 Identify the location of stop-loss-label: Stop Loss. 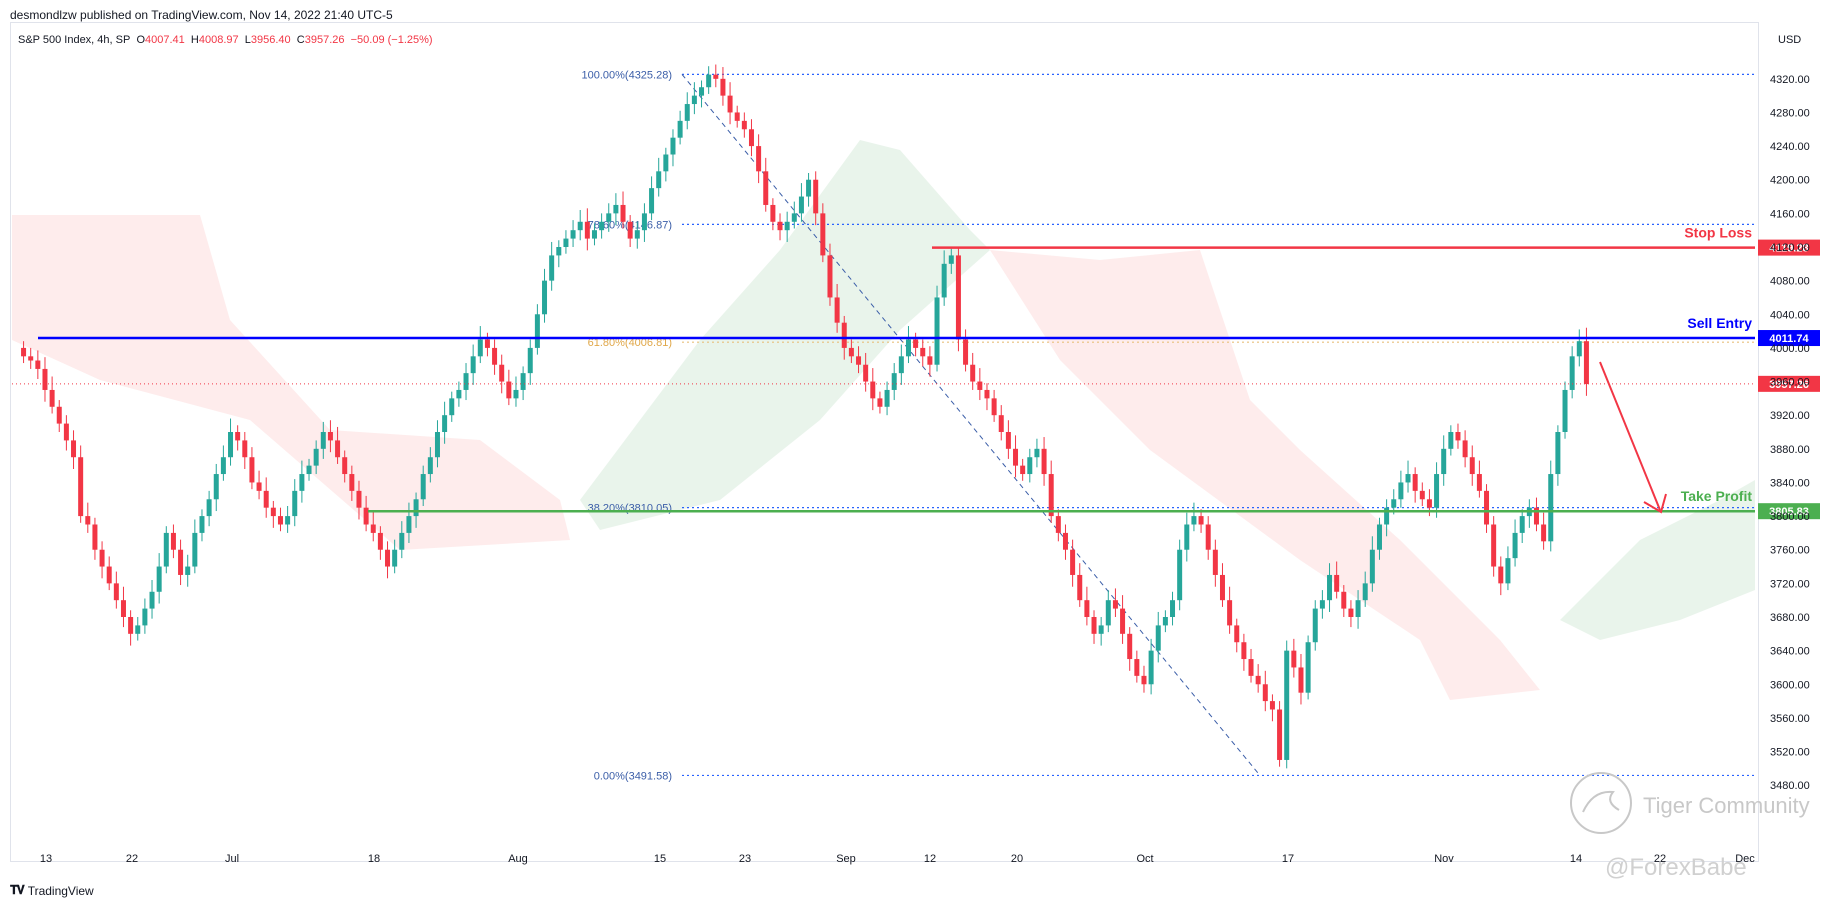
(1718, 233).